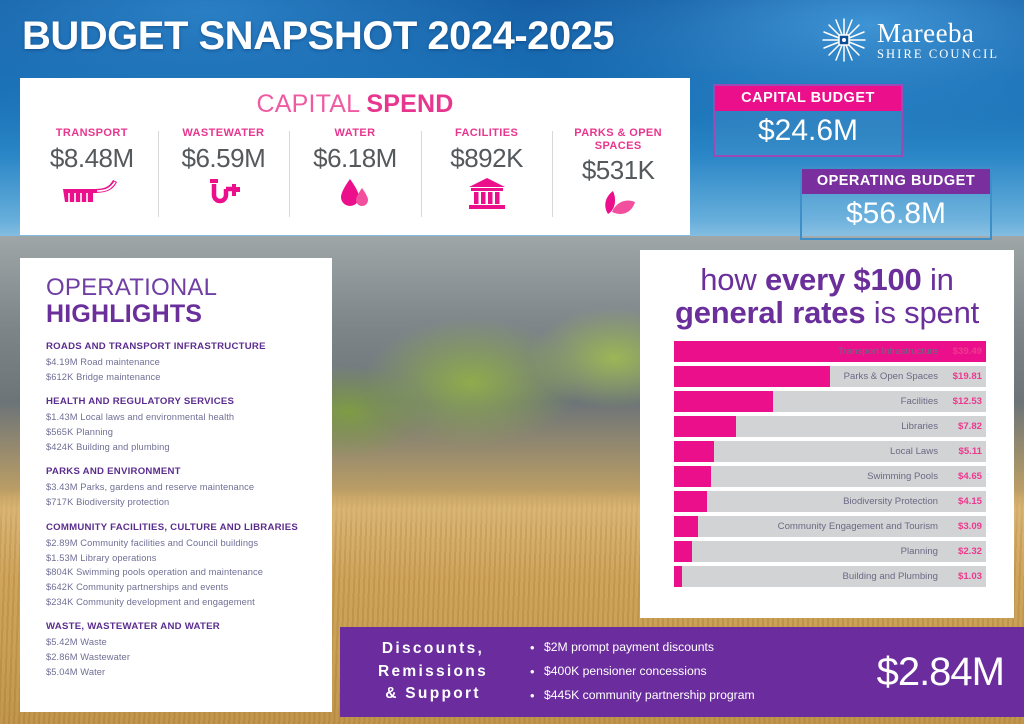  I want to click on spend-value: $8.48M, so click(91, 158).